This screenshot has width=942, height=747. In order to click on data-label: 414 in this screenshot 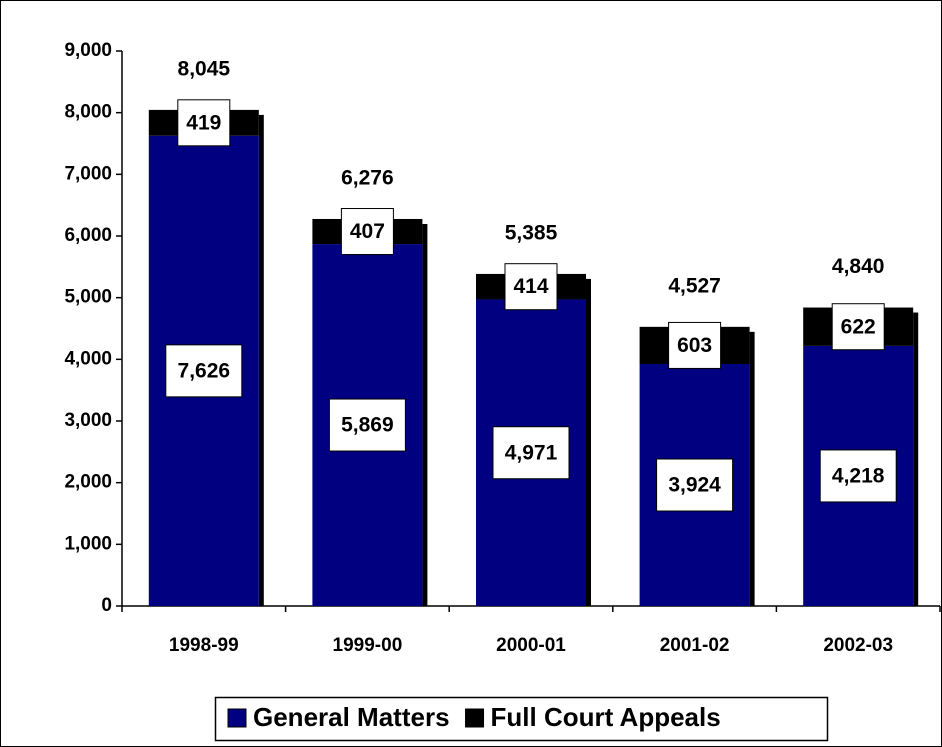, I will do `click(530, 286)`.